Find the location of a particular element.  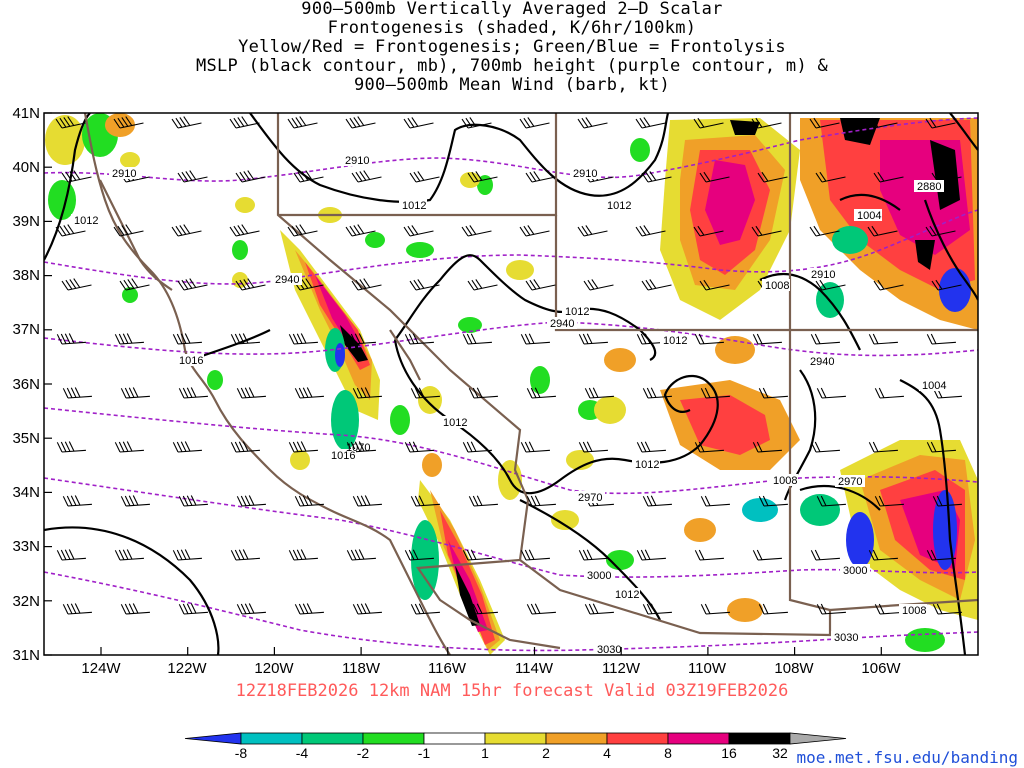

svg-text: 3030 is located at coordinates (846, 638).